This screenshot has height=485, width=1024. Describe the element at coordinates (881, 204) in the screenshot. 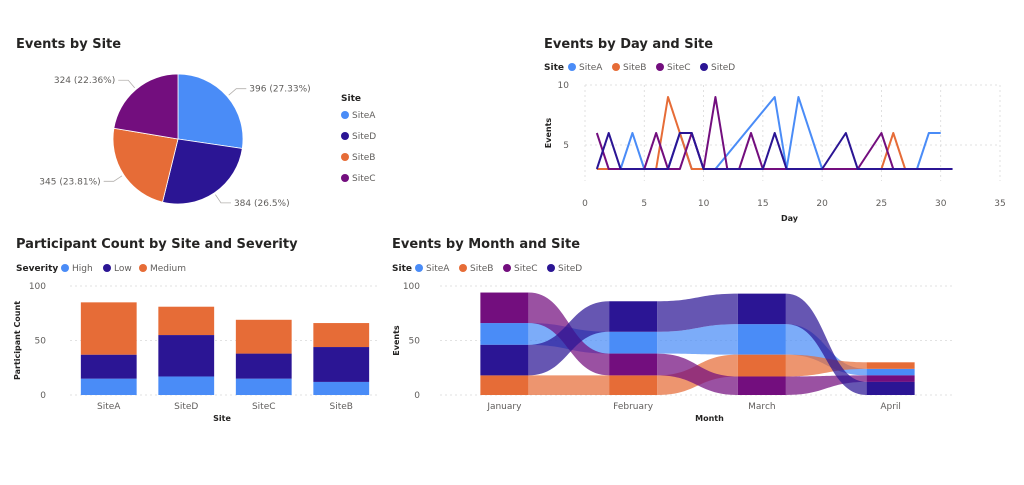

I see `line-x-tick: 25` at that location.